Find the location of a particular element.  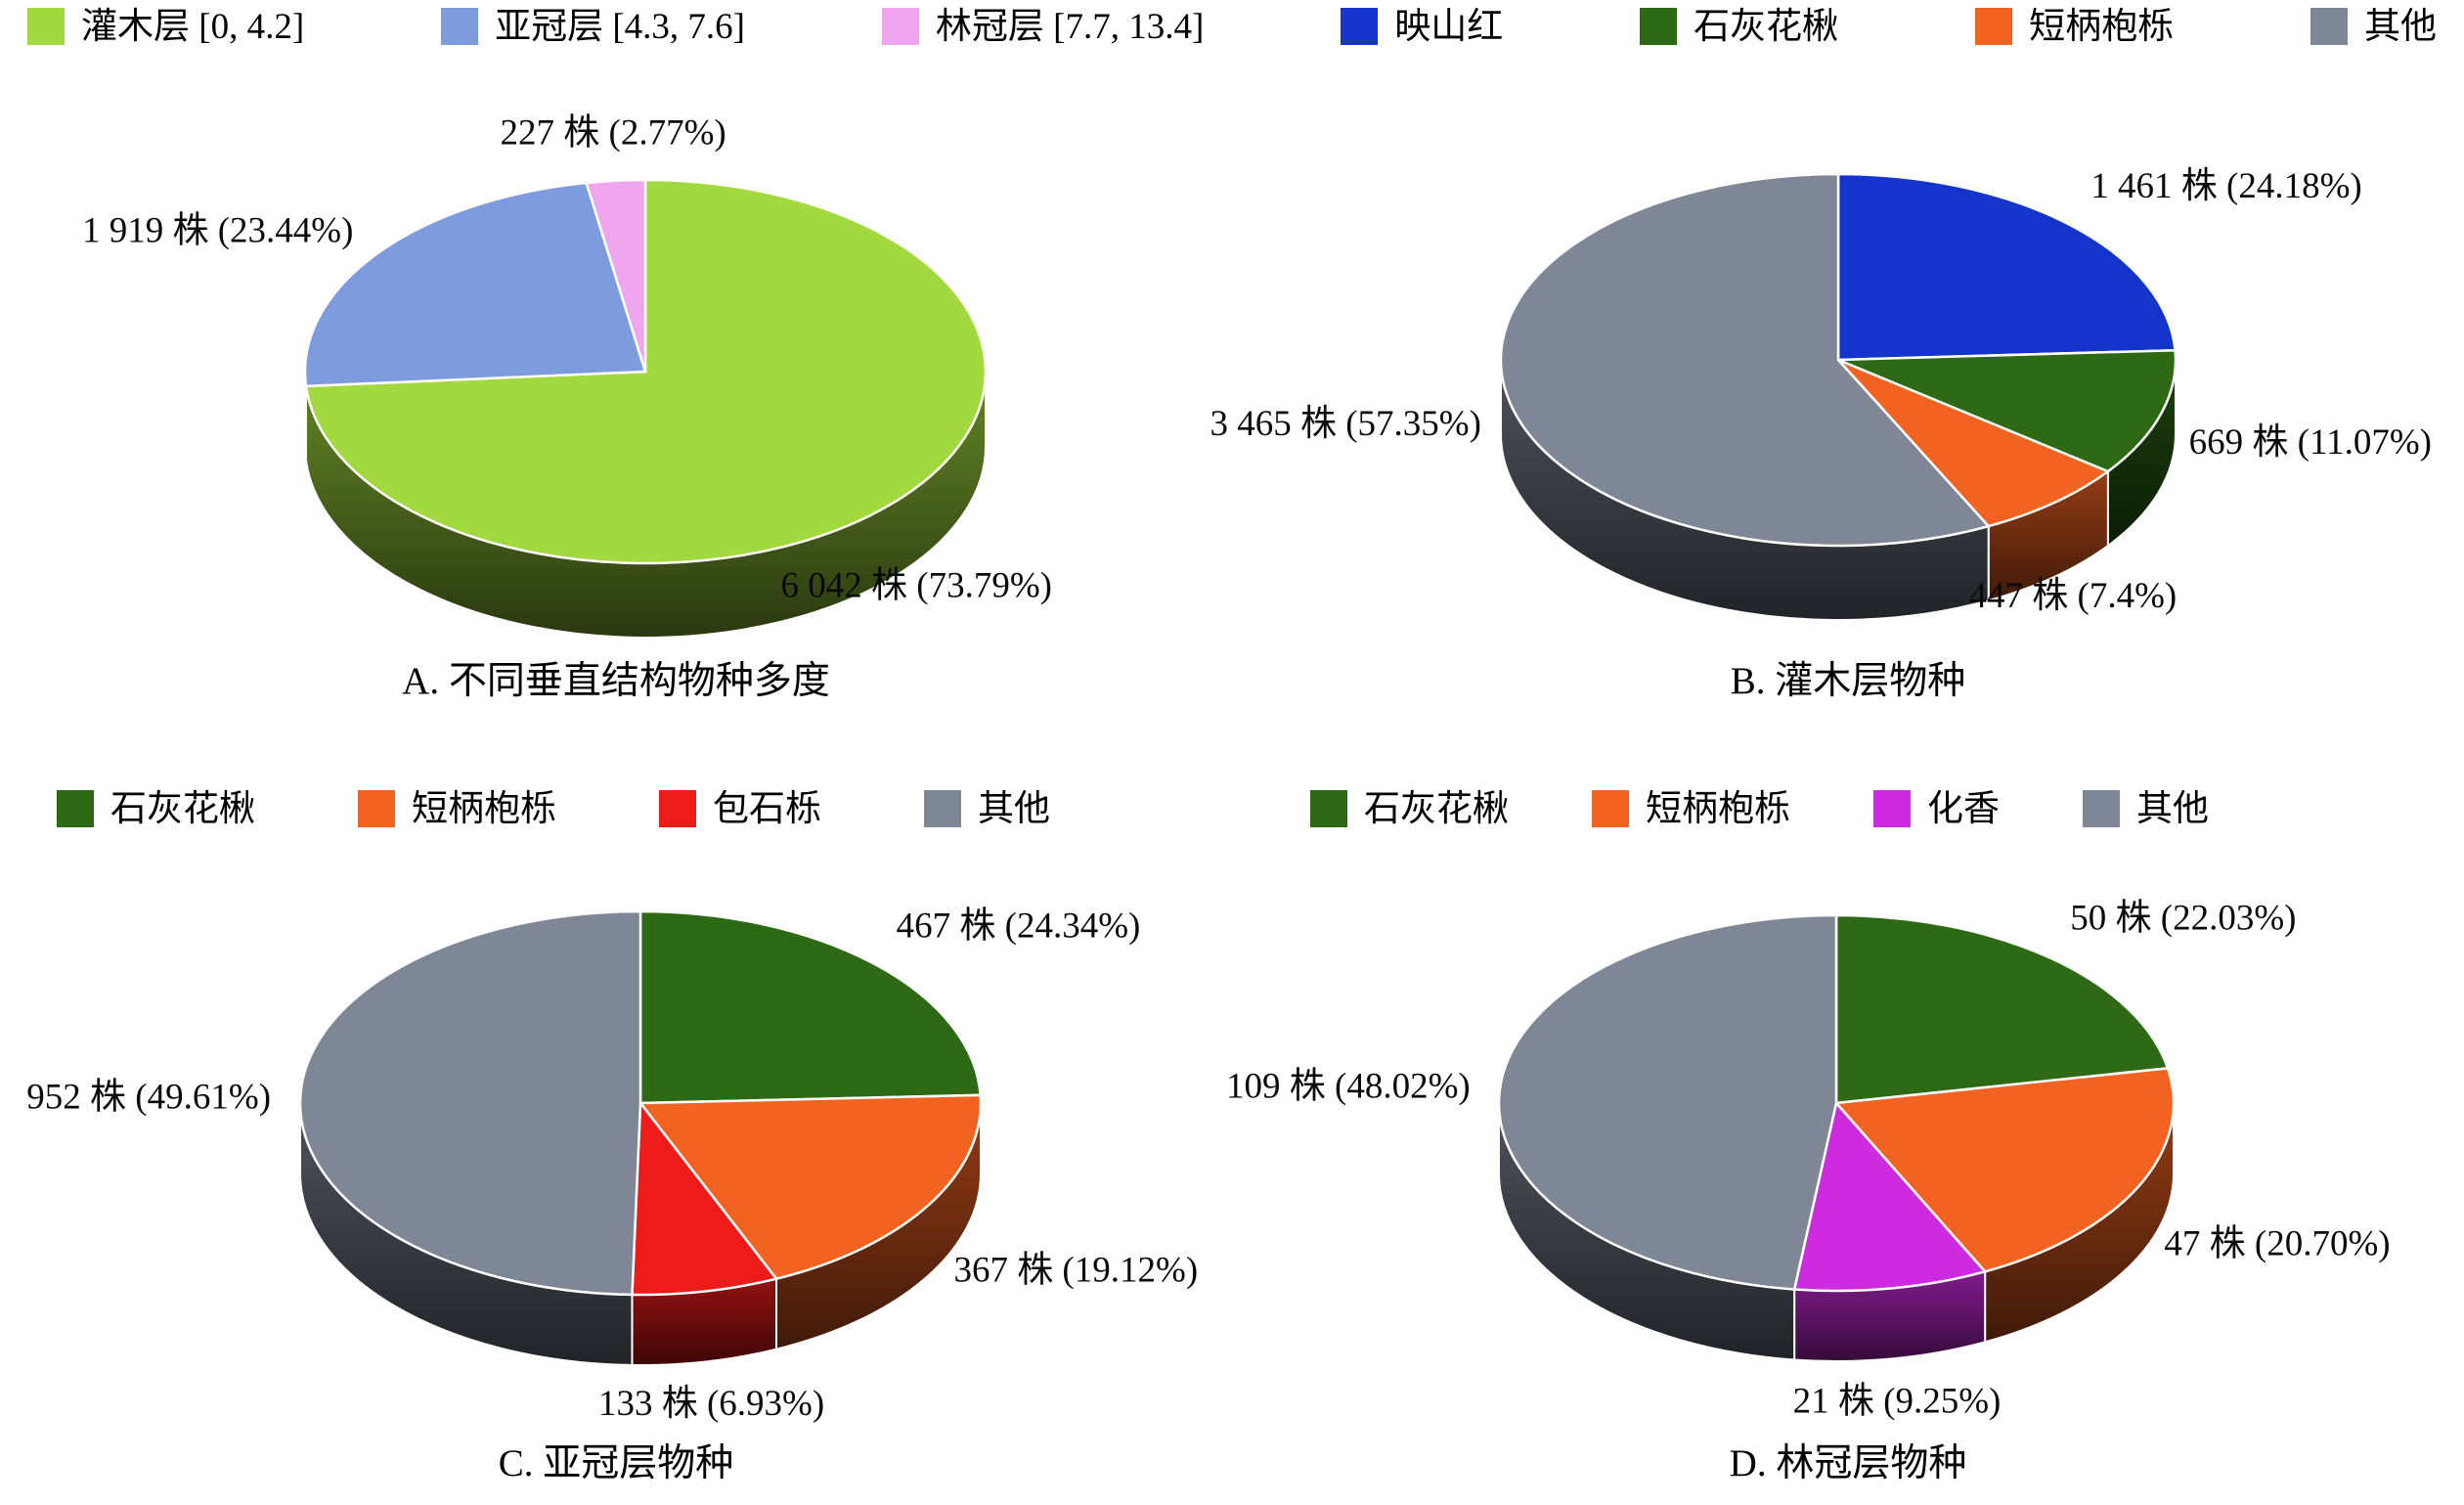

legend-chart-d: 石灰花楸 短柄枹栎 化香 其他 is located at coordinates (1759, 809).